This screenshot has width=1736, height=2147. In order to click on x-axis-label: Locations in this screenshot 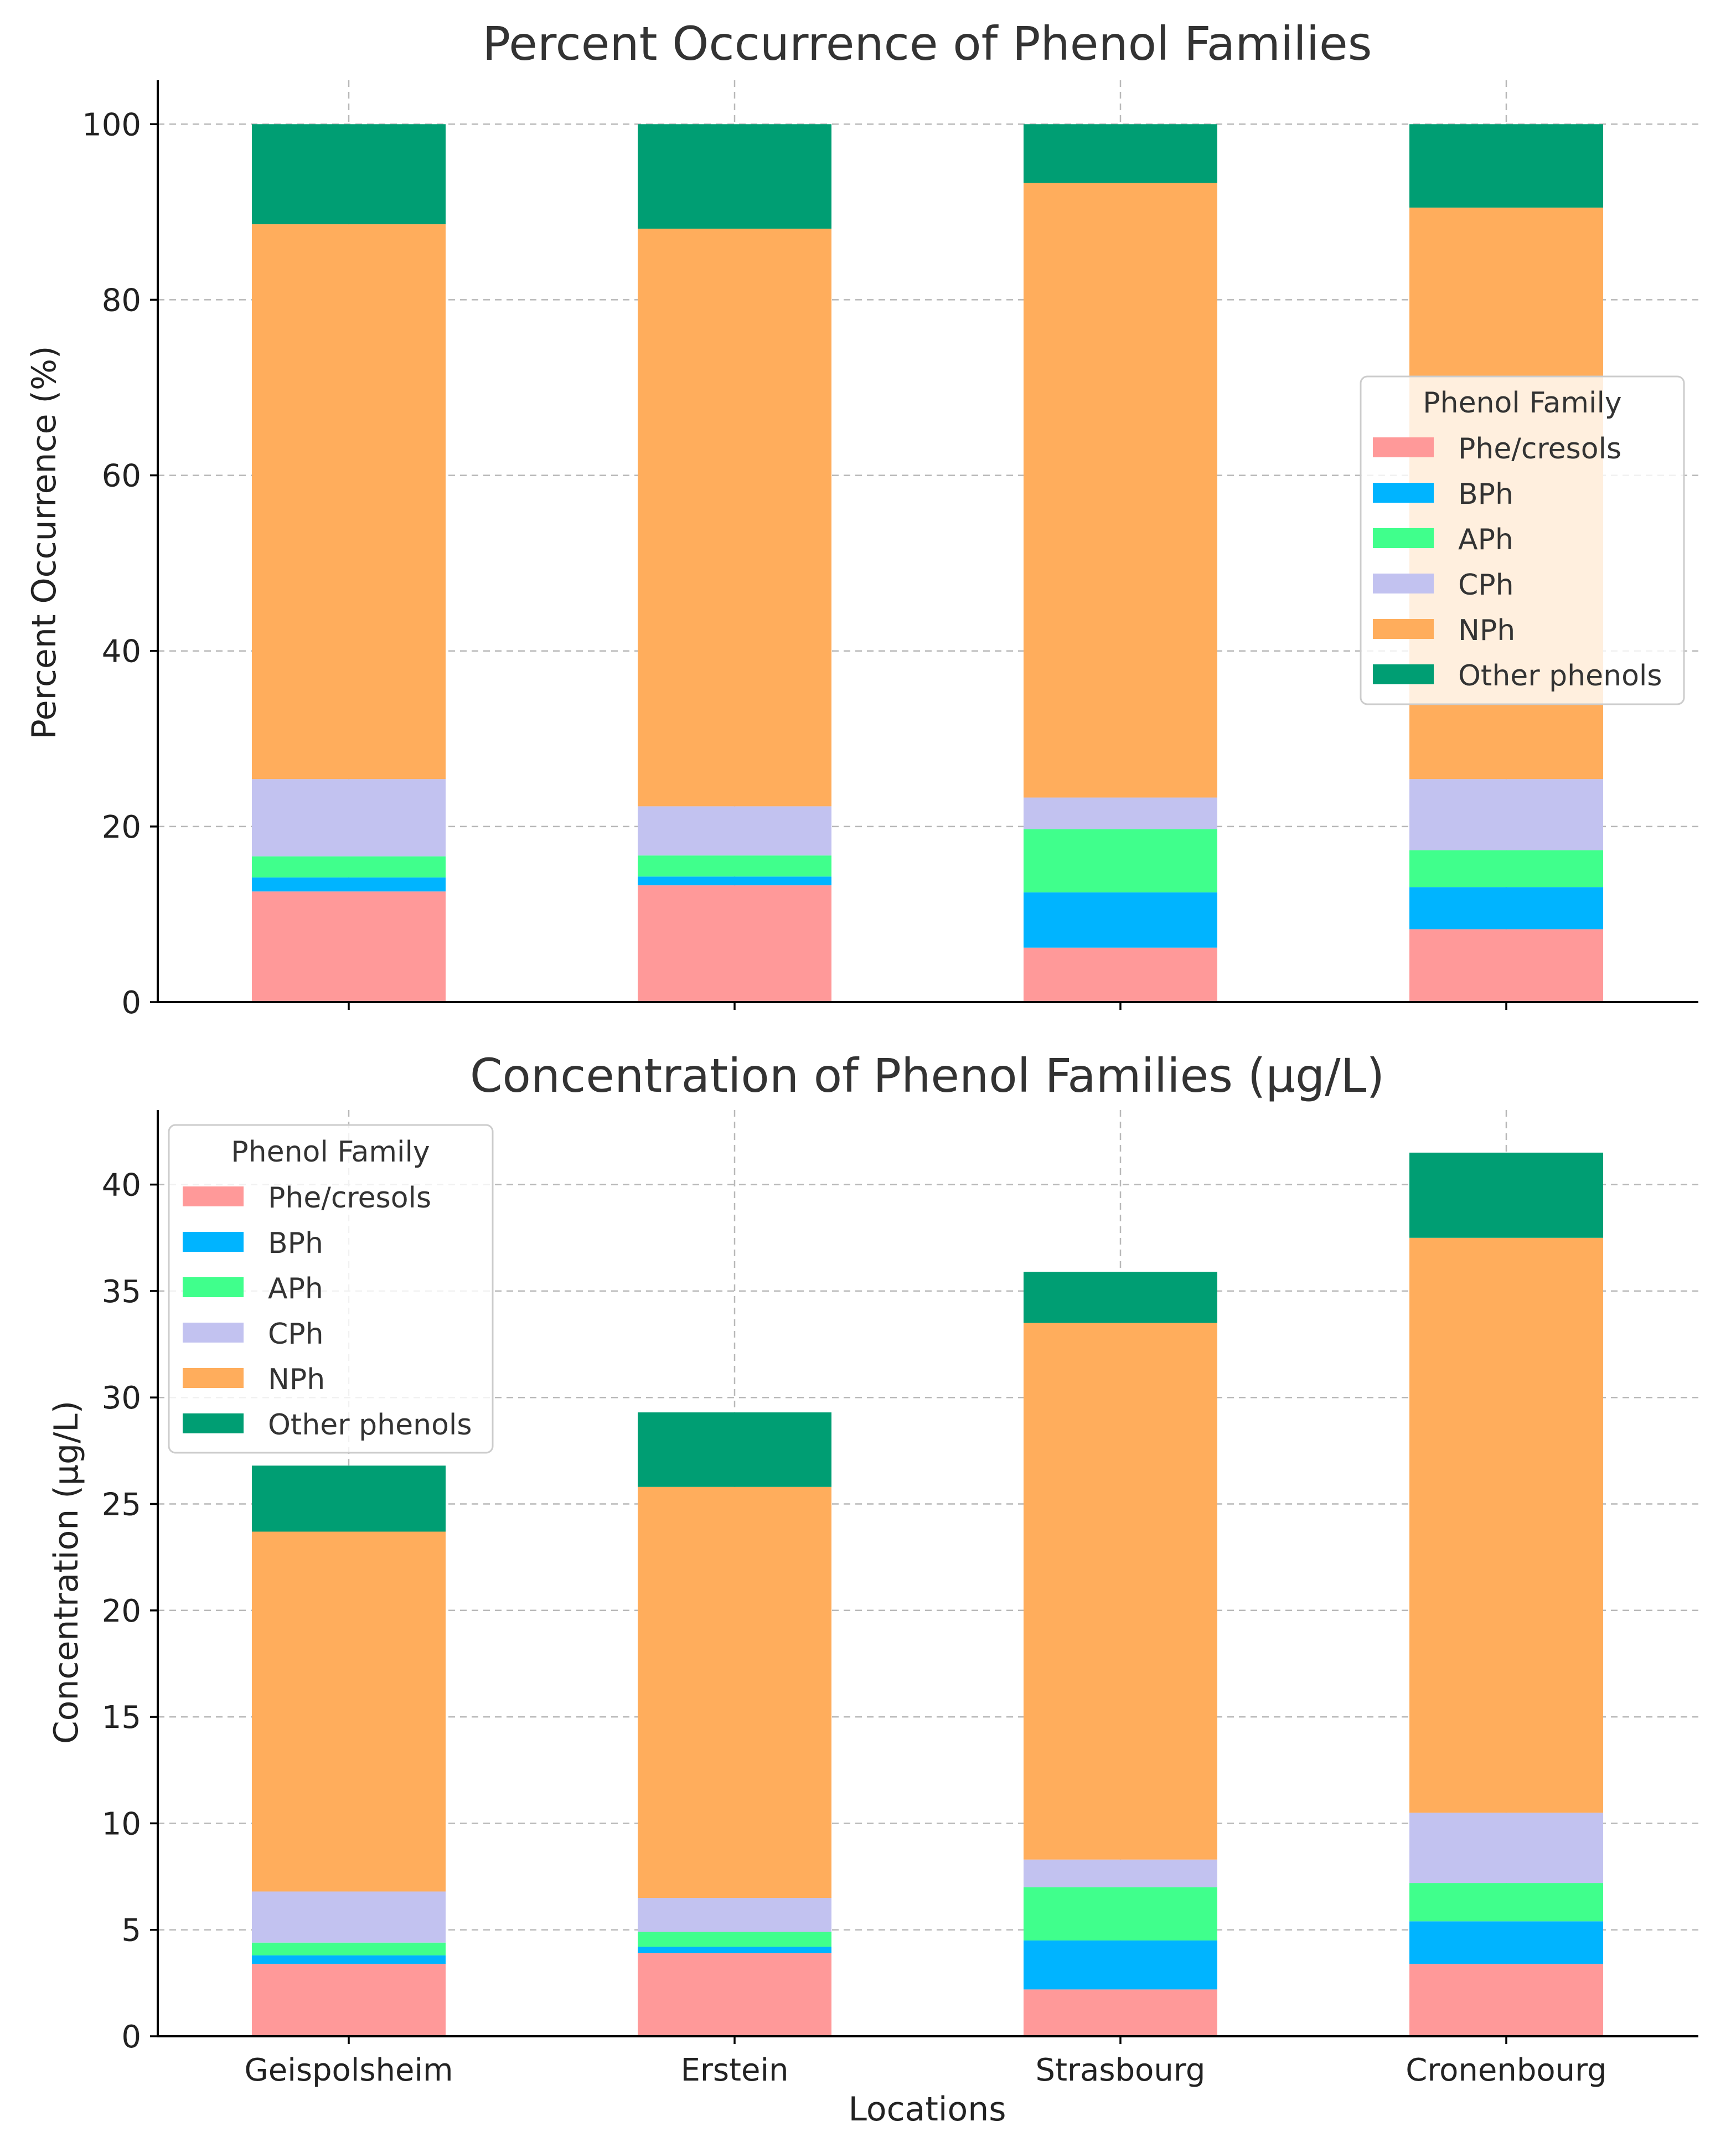, I will do `click(927, 2109)`.